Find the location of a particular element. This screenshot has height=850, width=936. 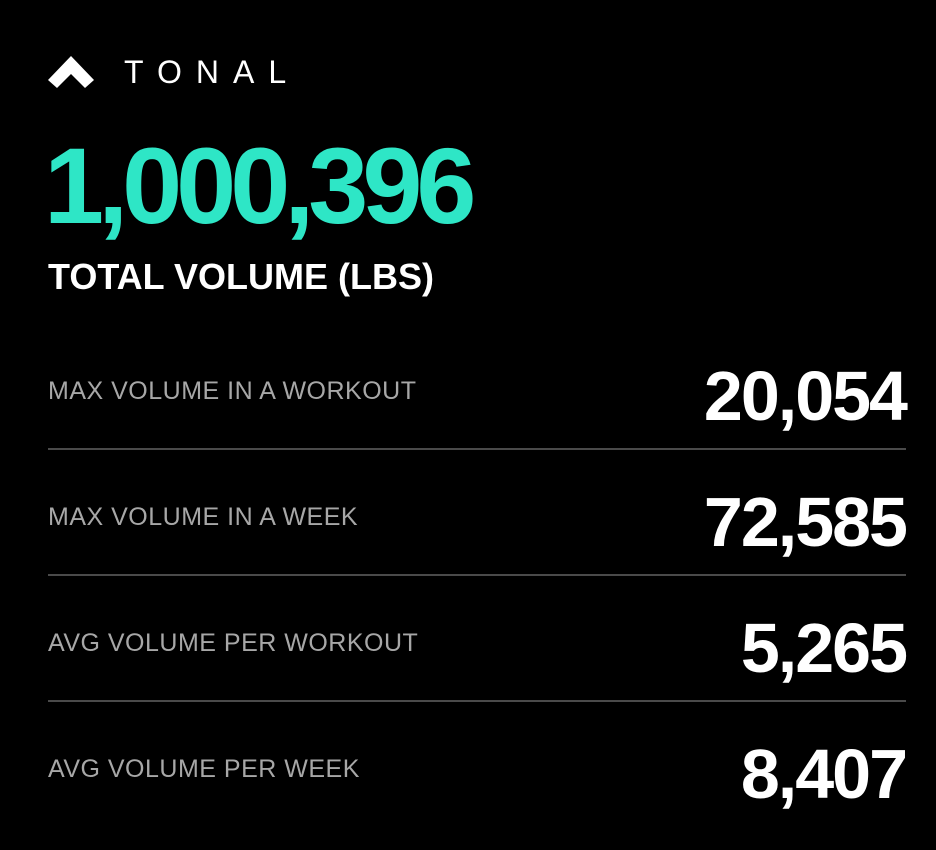

stat-label: AVG VOLUME PER WEEK is located at coordinates (204, 769).